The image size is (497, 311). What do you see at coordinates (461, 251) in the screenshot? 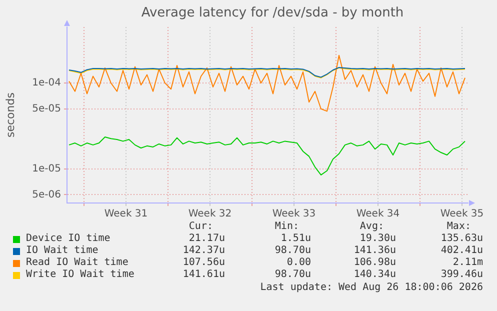
I see `text: 402.41u` at bounding box center [461, 251].